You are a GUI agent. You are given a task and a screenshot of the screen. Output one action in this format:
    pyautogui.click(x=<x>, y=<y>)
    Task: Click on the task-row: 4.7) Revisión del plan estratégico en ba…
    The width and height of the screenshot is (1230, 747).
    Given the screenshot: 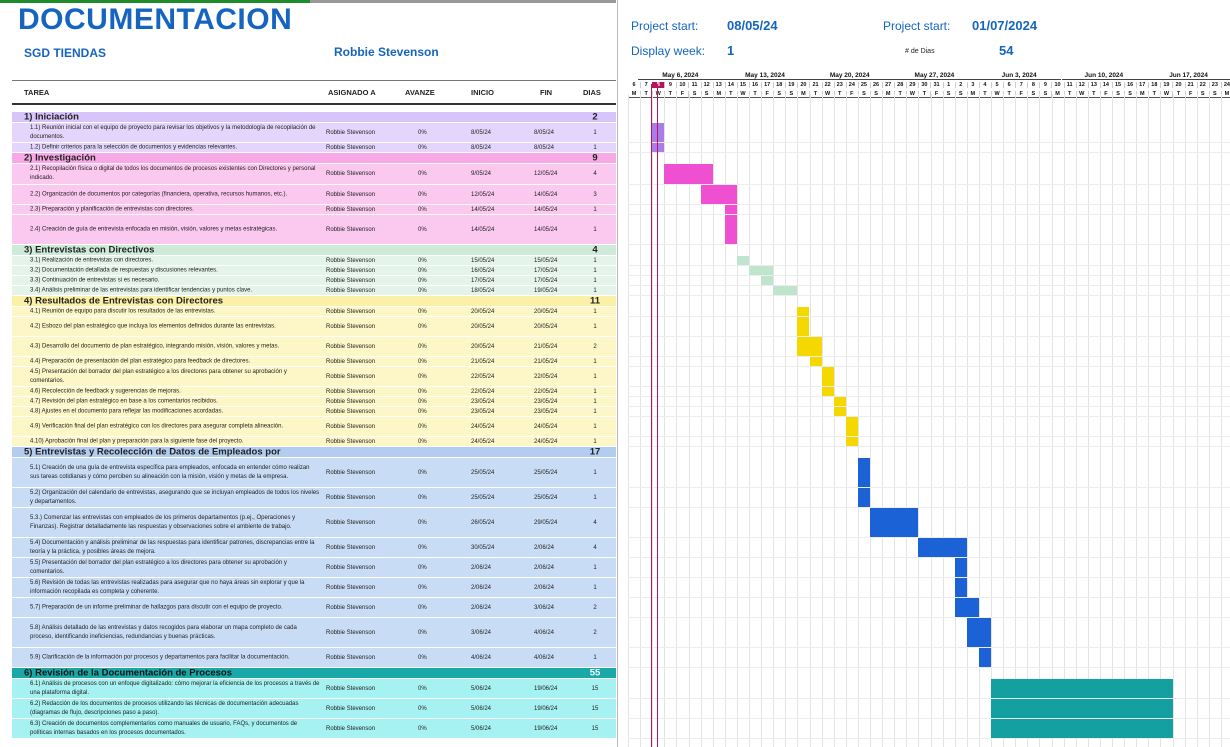 What is the action you would take?
    pyautogui.click(x=314, y=402)
    